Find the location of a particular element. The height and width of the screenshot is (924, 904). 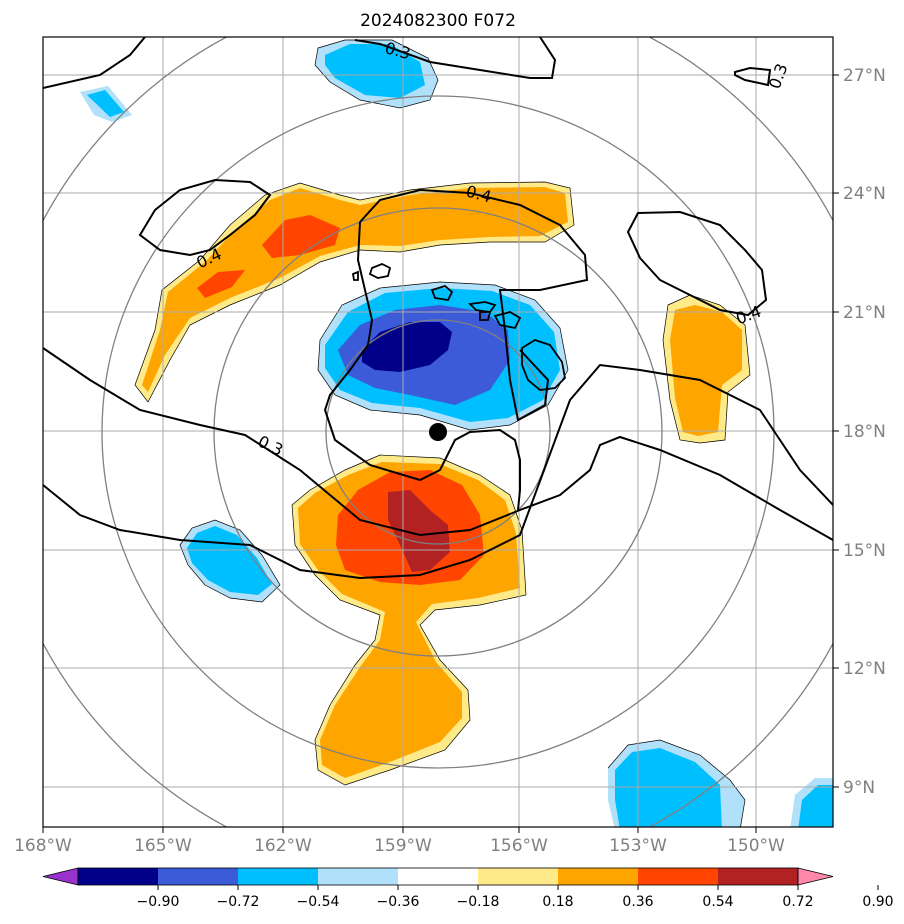

lat-label: 12°N is located at coordinates (864, 669).